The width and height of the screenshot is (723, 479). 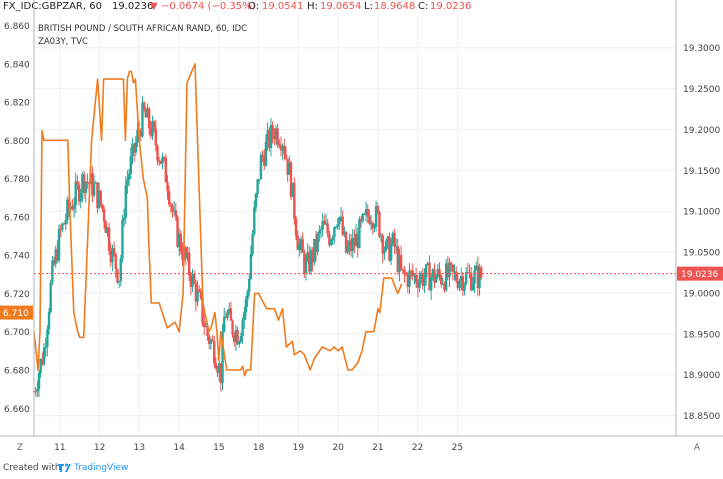 I want to click on timezone-label: Z, so click(x=20, y=448).